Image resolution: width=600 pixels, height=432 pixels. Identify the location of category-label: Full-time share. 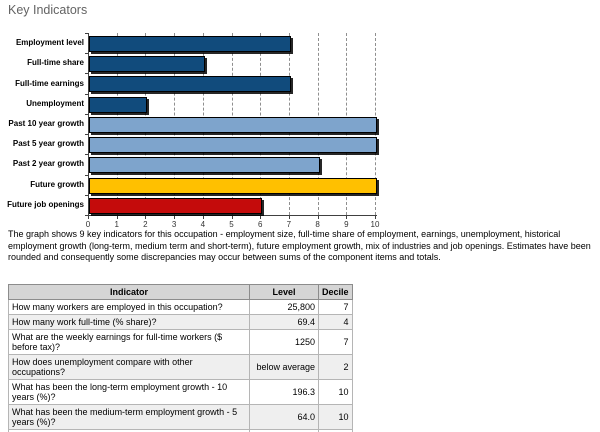
(55, 63).